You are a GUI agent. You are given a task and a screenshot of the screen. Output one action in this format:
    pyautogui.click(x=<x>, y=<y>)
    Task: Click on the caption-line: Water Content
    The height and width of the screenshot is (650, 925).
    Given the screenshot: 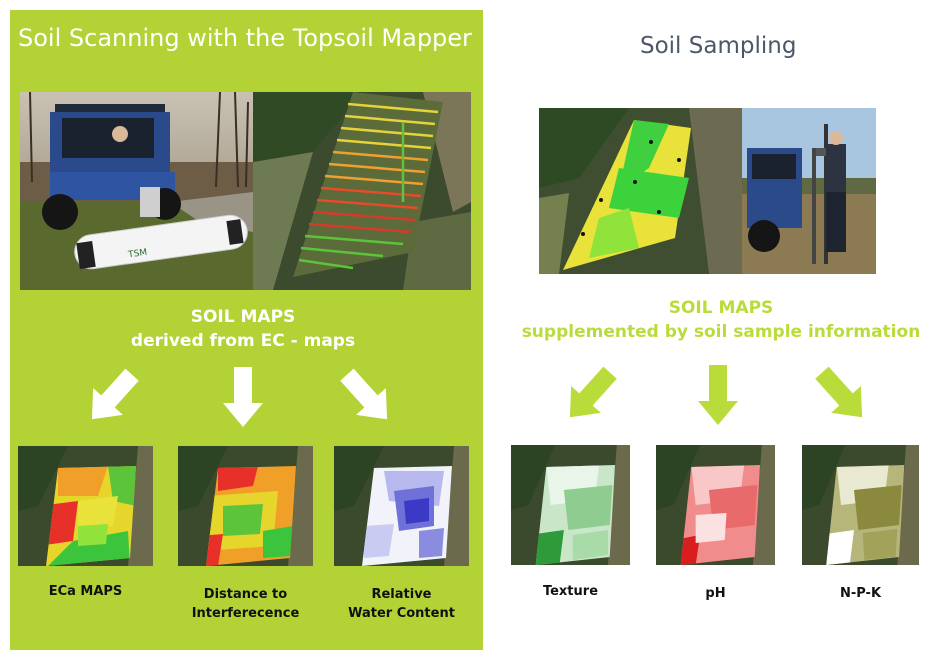 What is the action you would take?
    pyautogui.click(x=401, y=613)
    